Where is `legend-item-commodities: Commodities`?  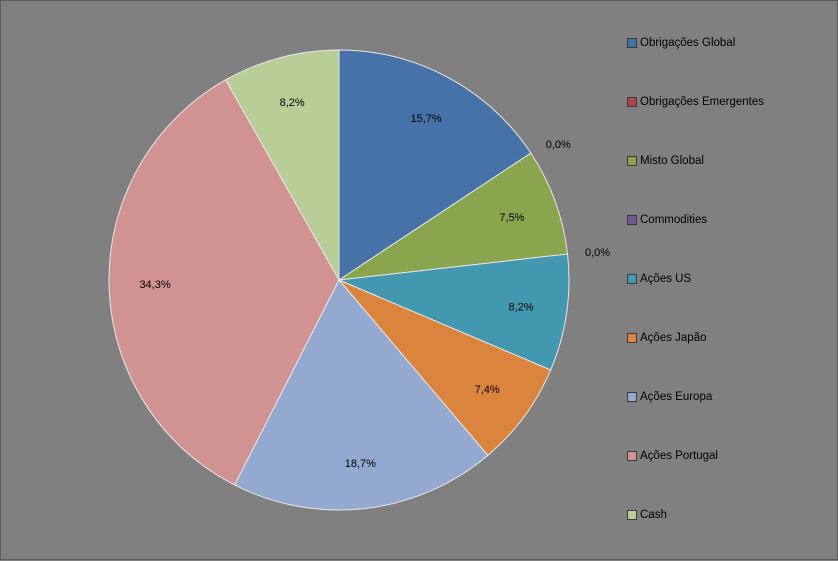 legend-item-commodities: Commodities is located at coordinates (667, 220).